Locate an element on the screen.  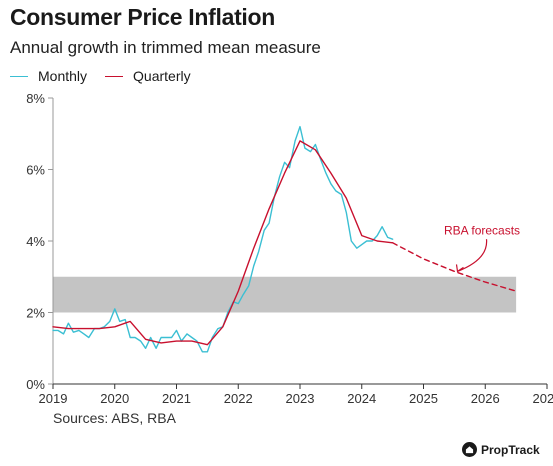
legend-swatch-quarterly is located at coordinates (114, 76).